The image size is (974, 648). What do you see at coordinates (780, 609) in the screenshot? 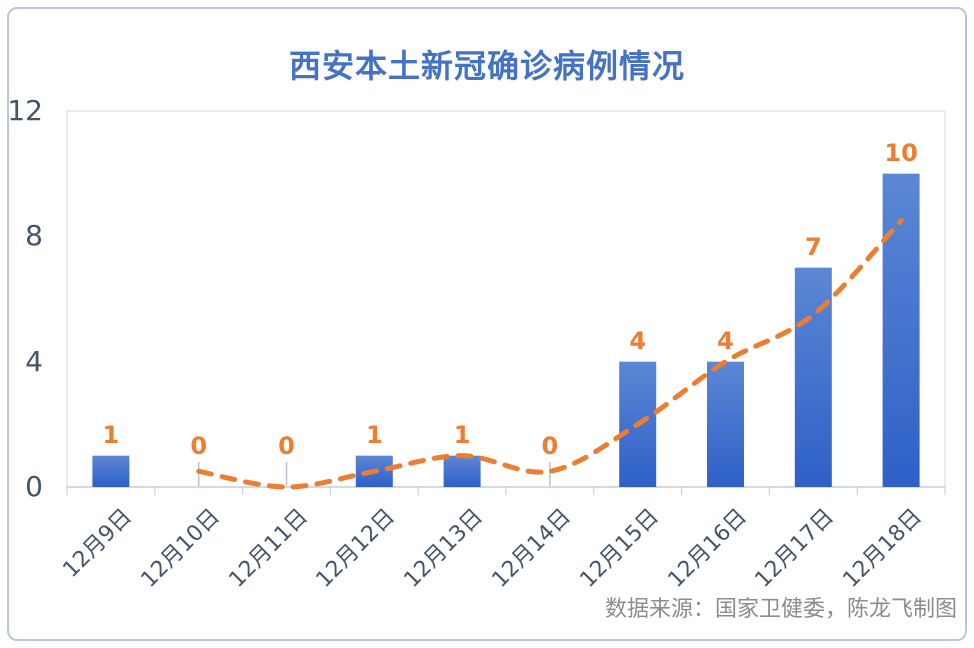
I see `source-note: 数据来源：国家卫健委，陈龙飞制图` at bounding box center [780, 609].